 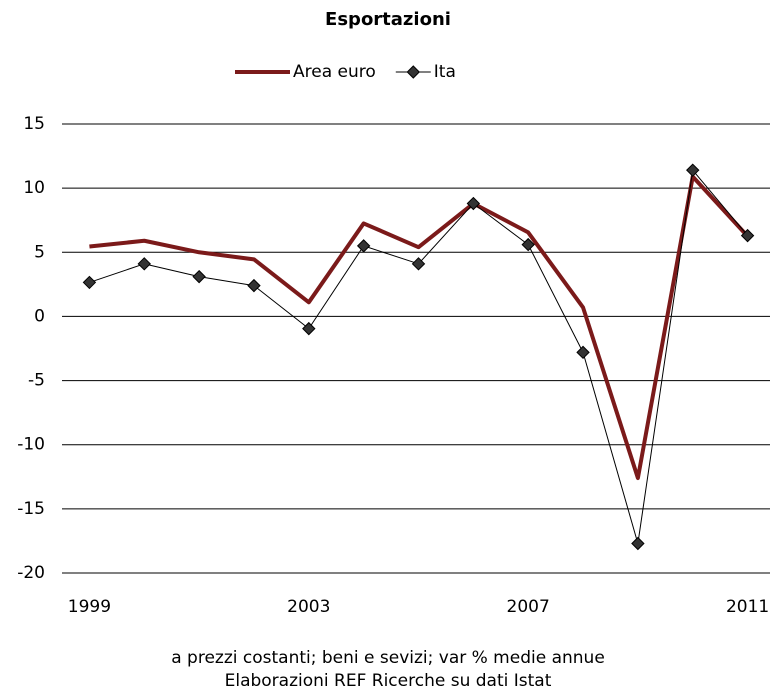 I want to click on x-tick-label: 2007, so click(x=528, y=607).